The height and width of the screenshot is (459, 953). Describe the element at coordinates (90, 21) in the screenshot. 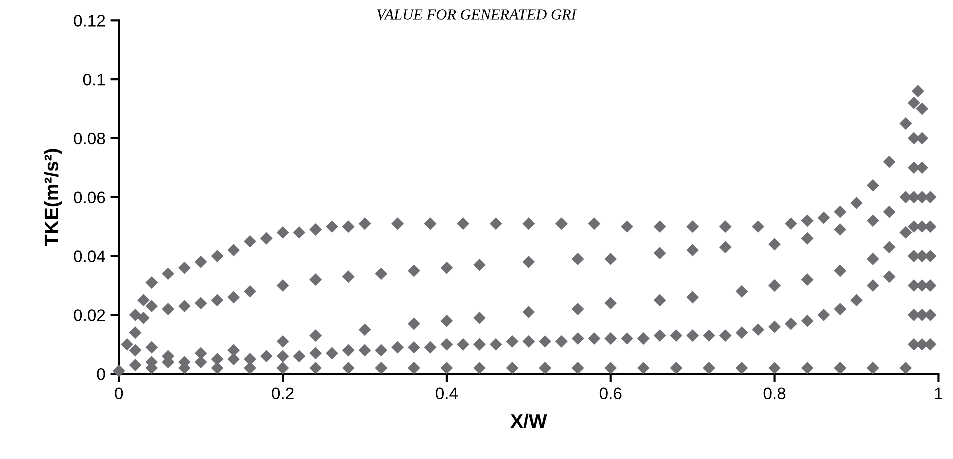

I see `y-tick-label: 0.12` at that location.